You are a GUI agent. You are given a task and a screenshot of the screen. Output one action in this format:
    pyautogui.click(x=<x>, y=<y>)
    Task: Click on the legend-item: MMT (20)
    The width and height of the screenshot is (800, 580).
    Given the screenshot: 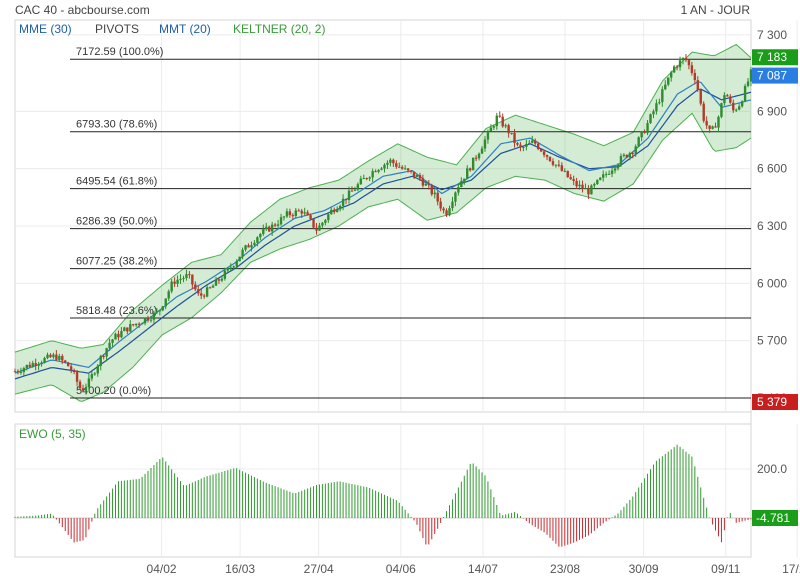 What is the action you would take?
    pyautogui.click(x=185, y=29)
    